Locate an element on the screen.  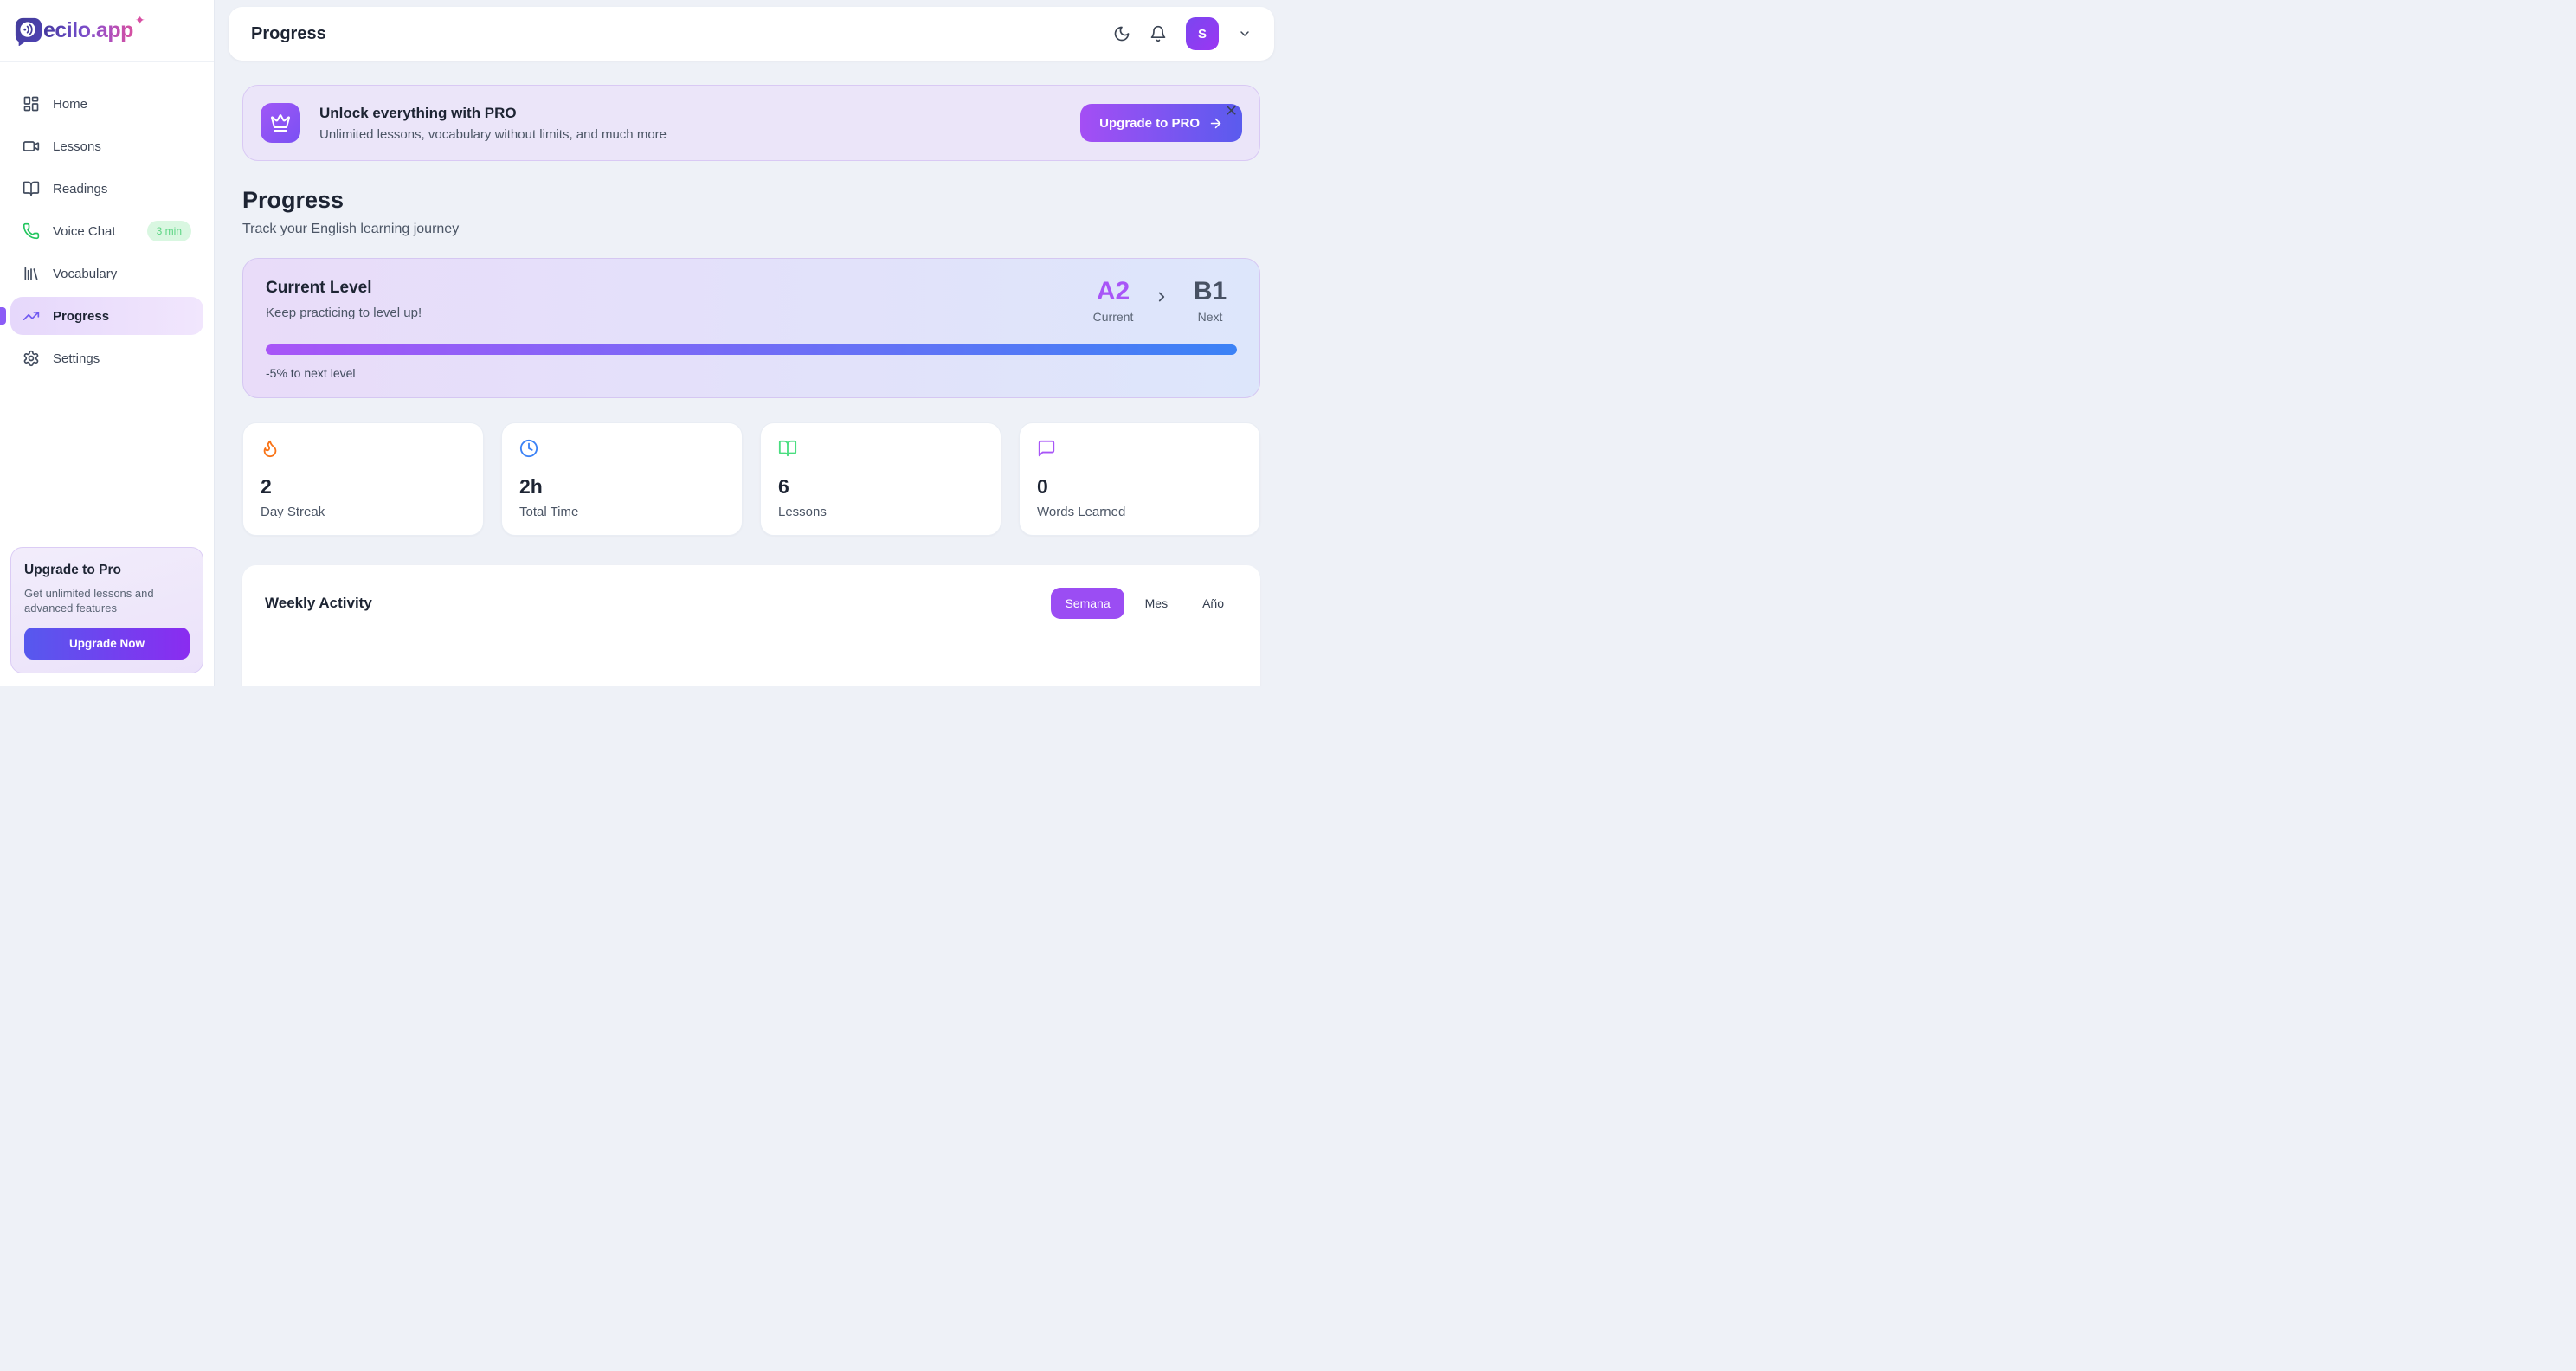
period-toggle-group: Semana Mes Año is located at coordinates (1144, 603).